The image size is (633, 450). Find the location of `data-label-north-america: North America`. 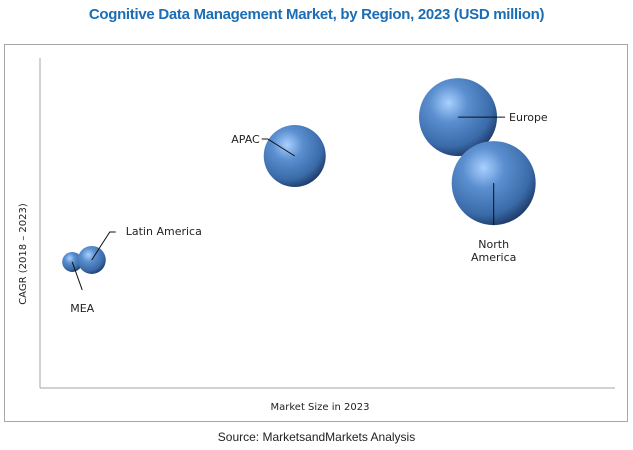

data-label-north-america: North America is located at coordinates (493, 251).